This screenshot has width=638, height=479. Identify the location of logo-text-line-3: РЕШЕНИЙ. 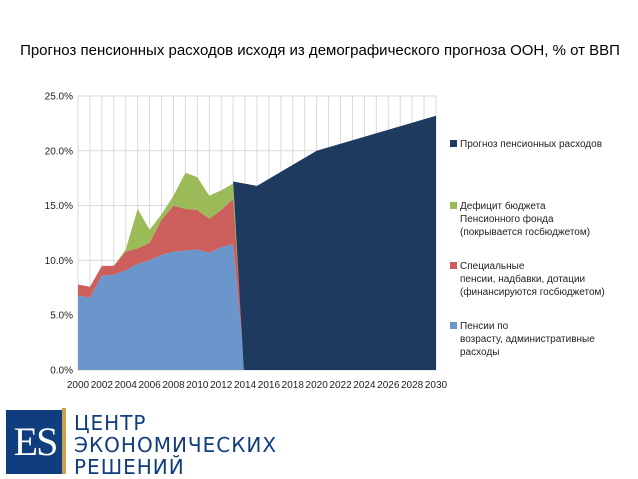
(129, 467).